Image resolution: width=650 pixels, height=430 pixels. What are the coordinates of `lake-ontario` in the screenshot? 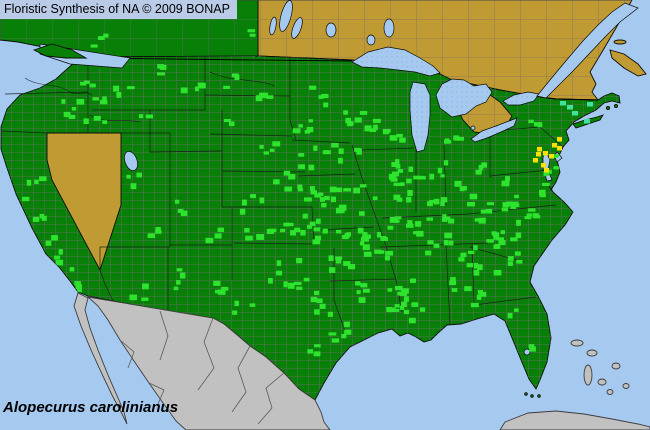 It's located at (521, 98).